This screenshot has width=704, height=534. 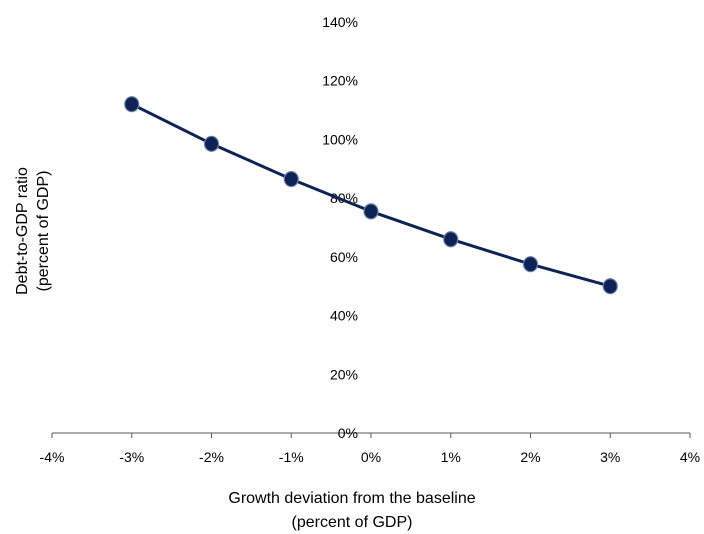 What do you see at coordinates (610, 457) in the screenshot?
I see `x-tick-label: 3%` at bounding box center [610, 457].